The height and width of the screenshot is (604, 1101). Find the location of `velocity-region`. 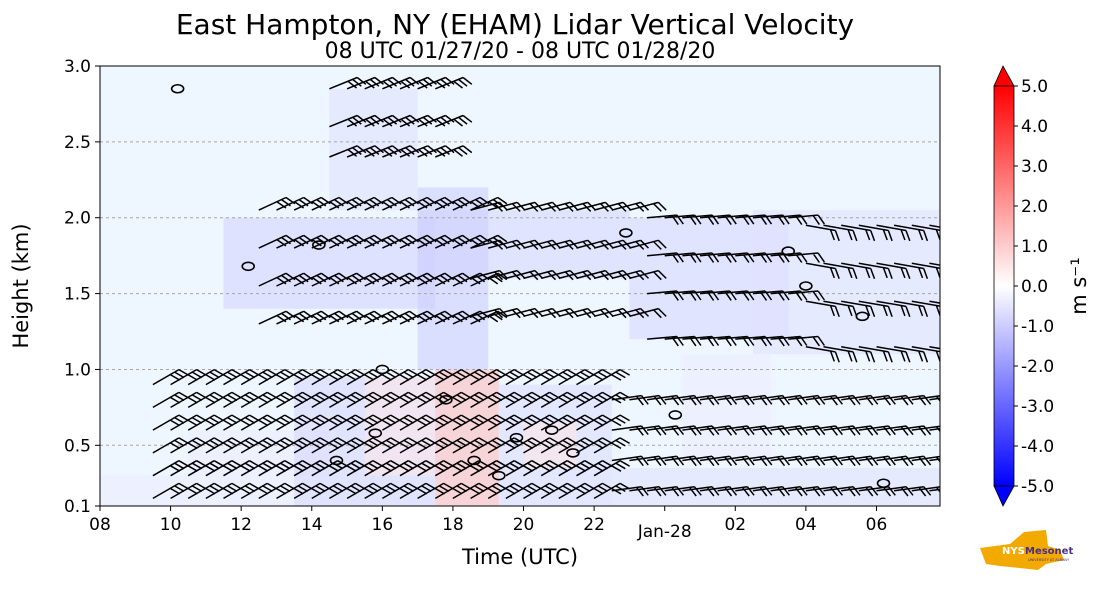

velocity-region is located at coordinates (467, 437).